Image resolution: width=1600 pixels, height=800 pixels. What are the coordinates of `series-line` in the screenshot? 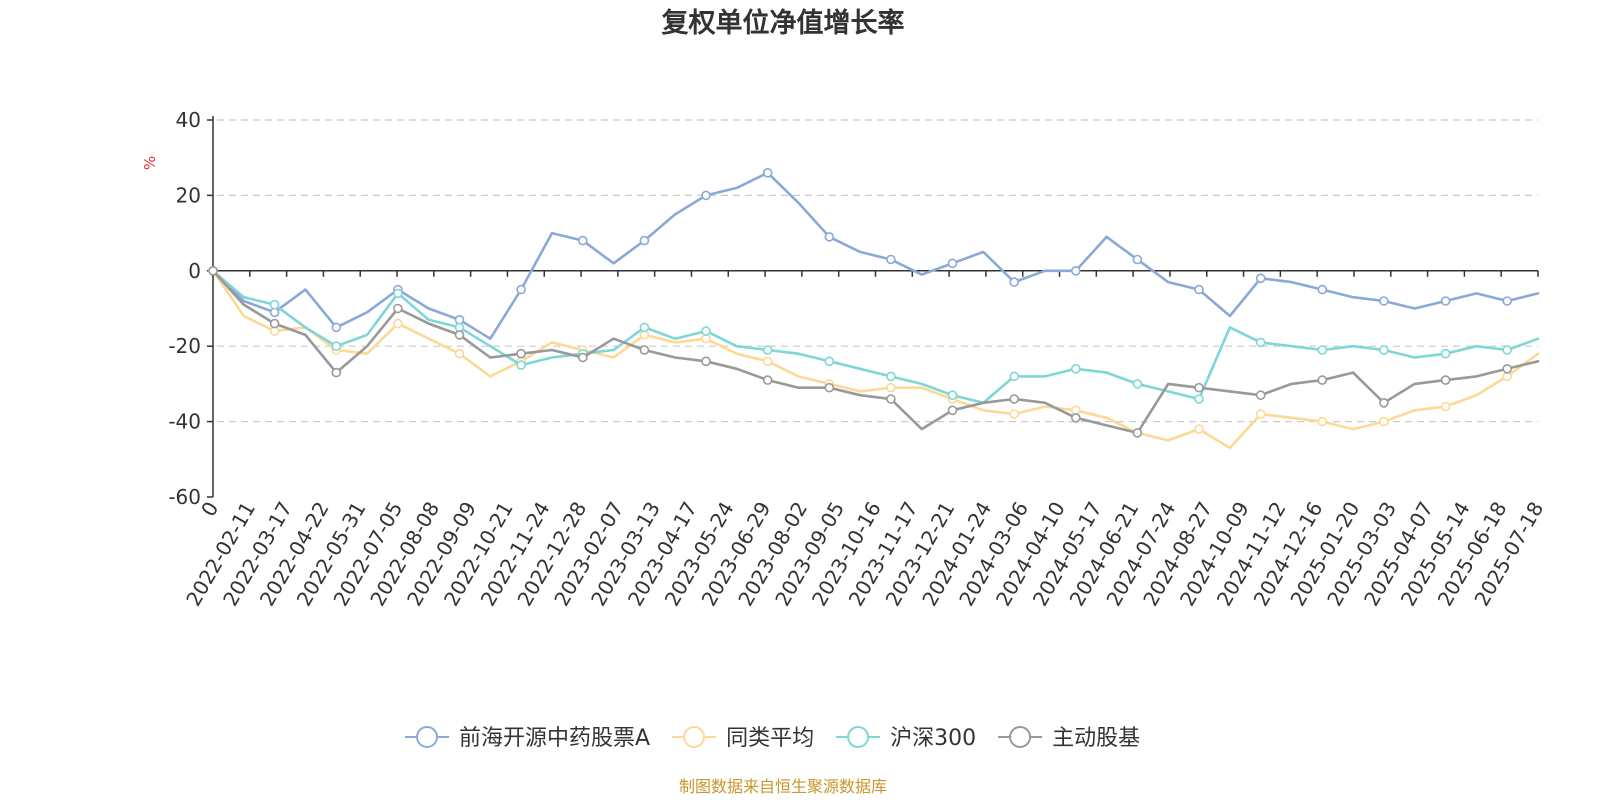 It's located at (875, 337).